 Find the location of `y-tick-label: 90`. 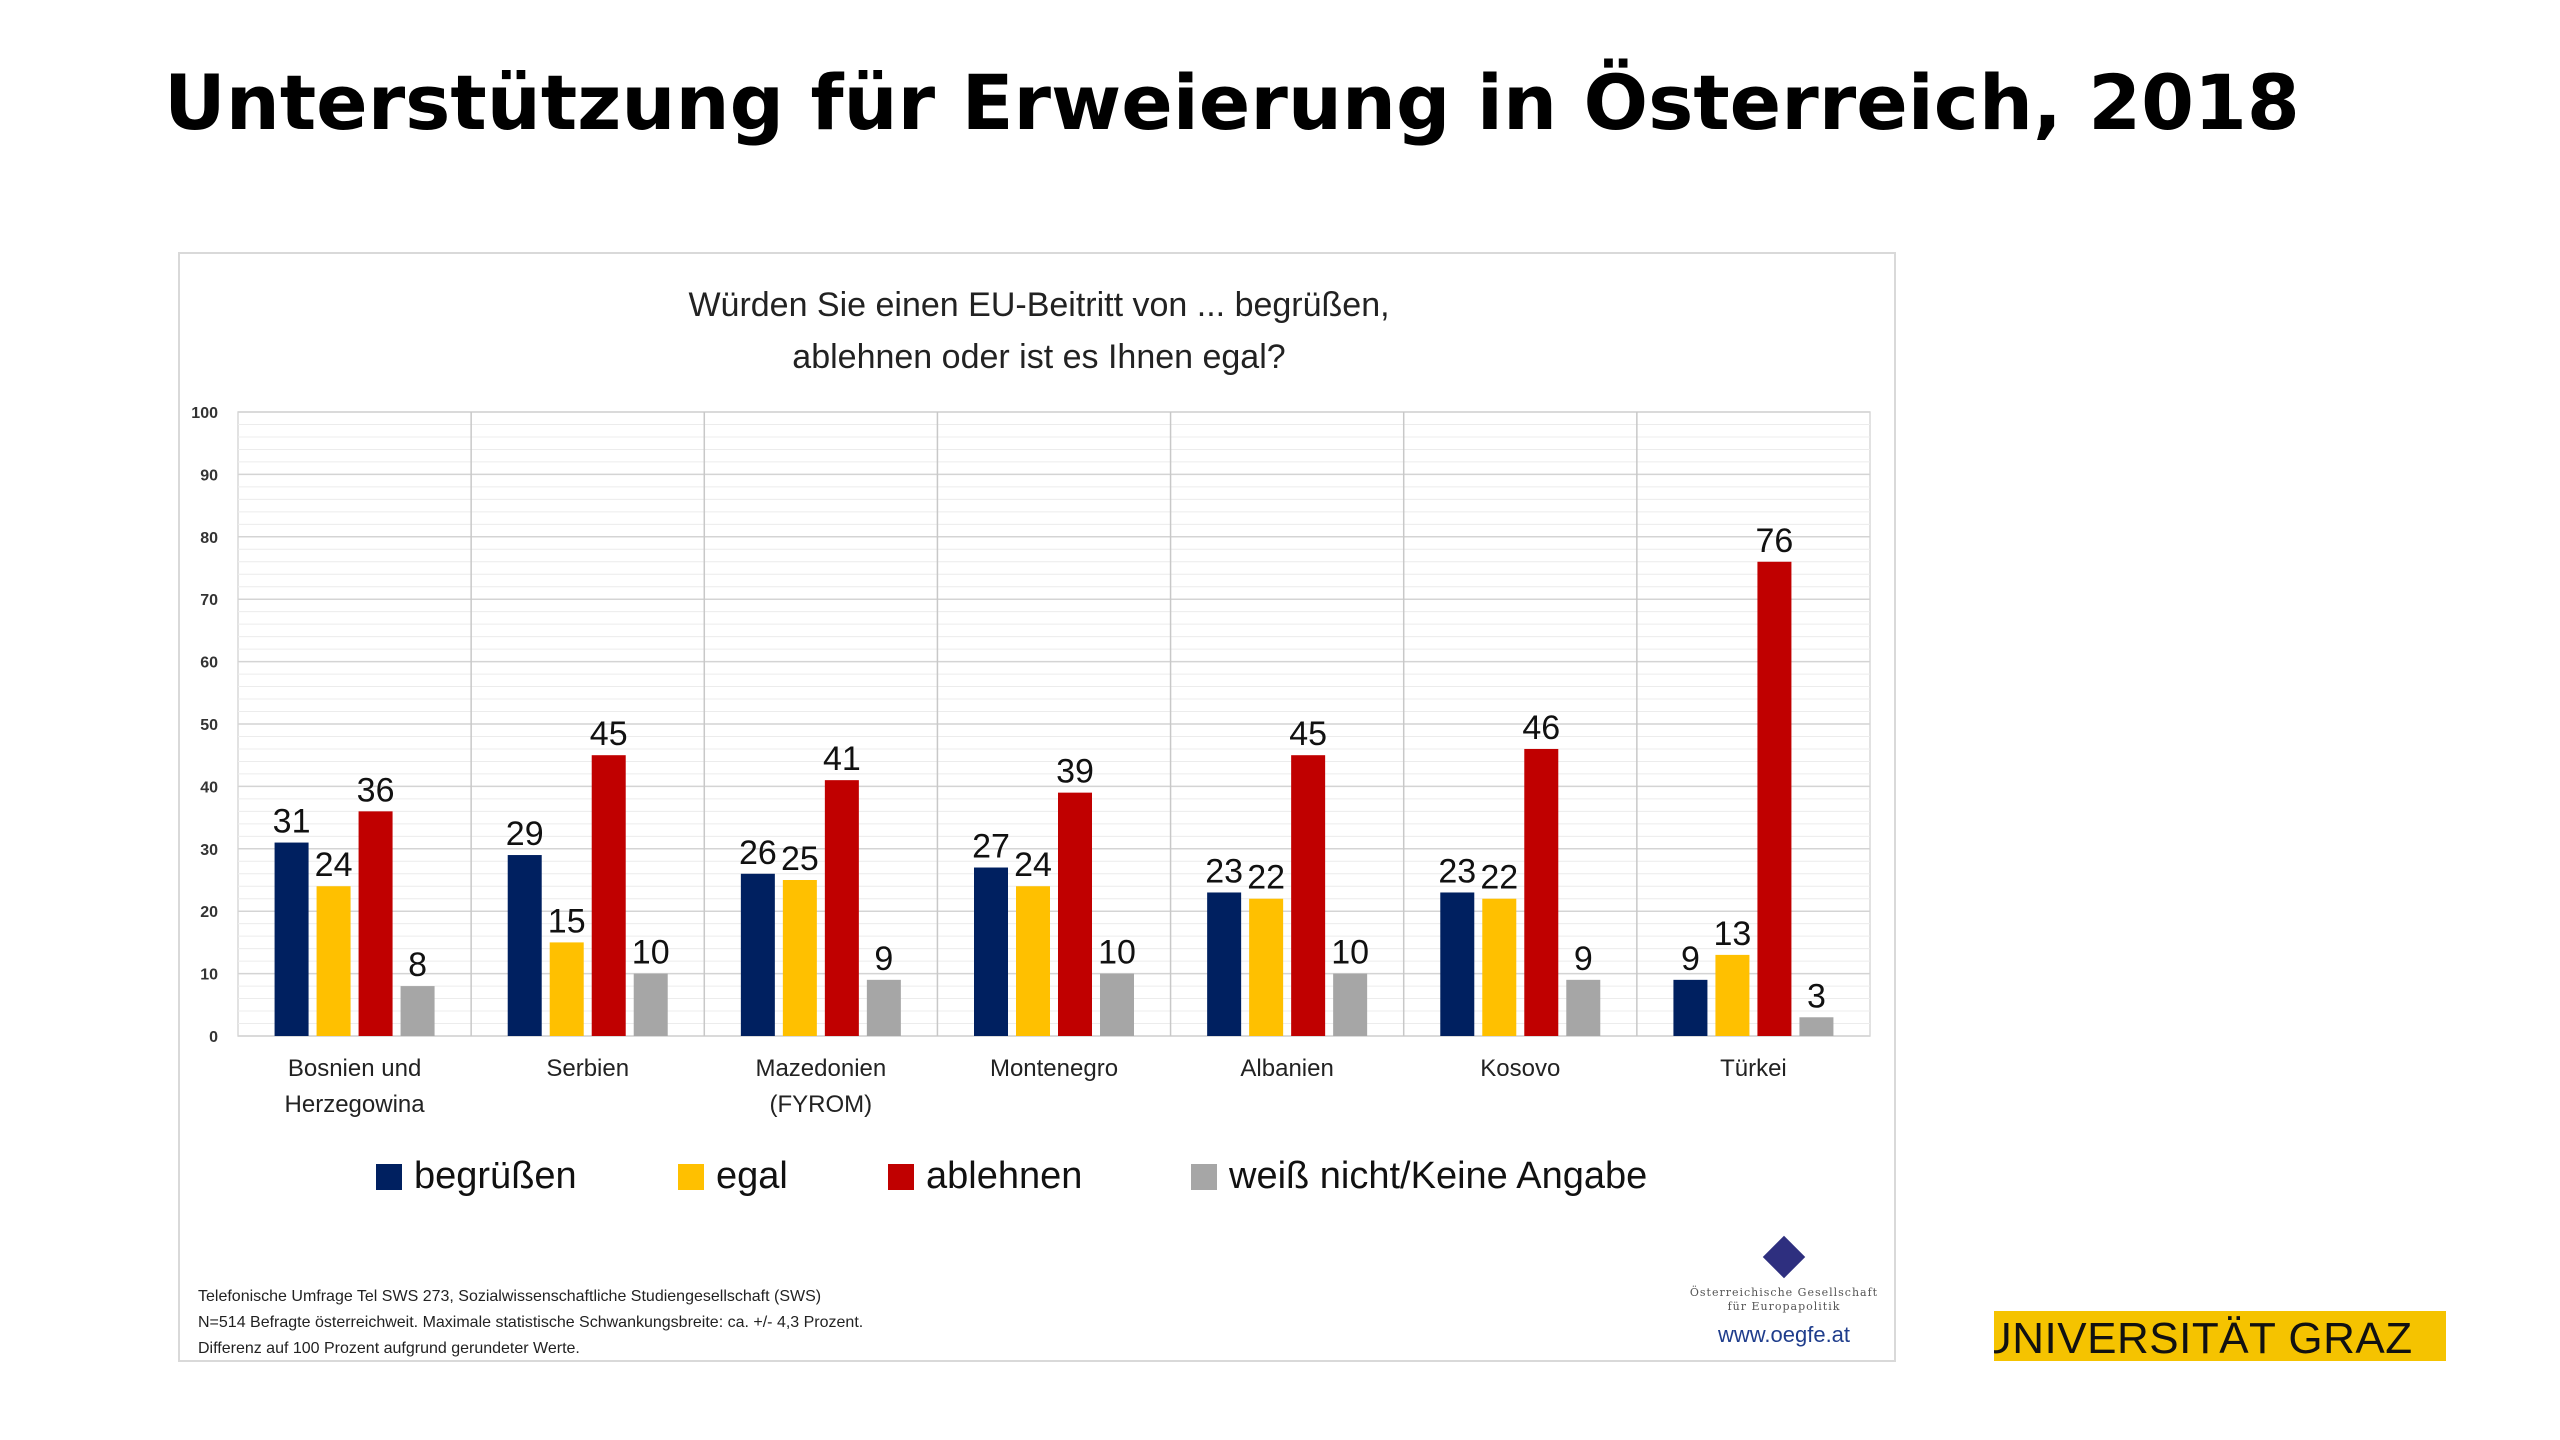

y-tick-label: 90 is located at coordinates (209, 475).